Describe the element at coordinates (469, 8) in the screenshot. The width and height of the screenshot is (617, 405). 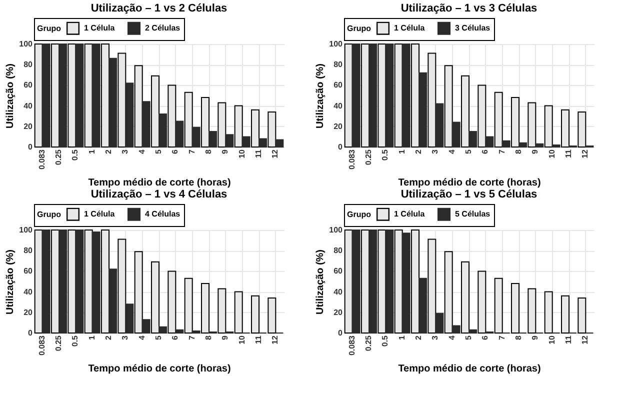
I see `chart-title: Utilização – 1 vs 3 Células` at that location.